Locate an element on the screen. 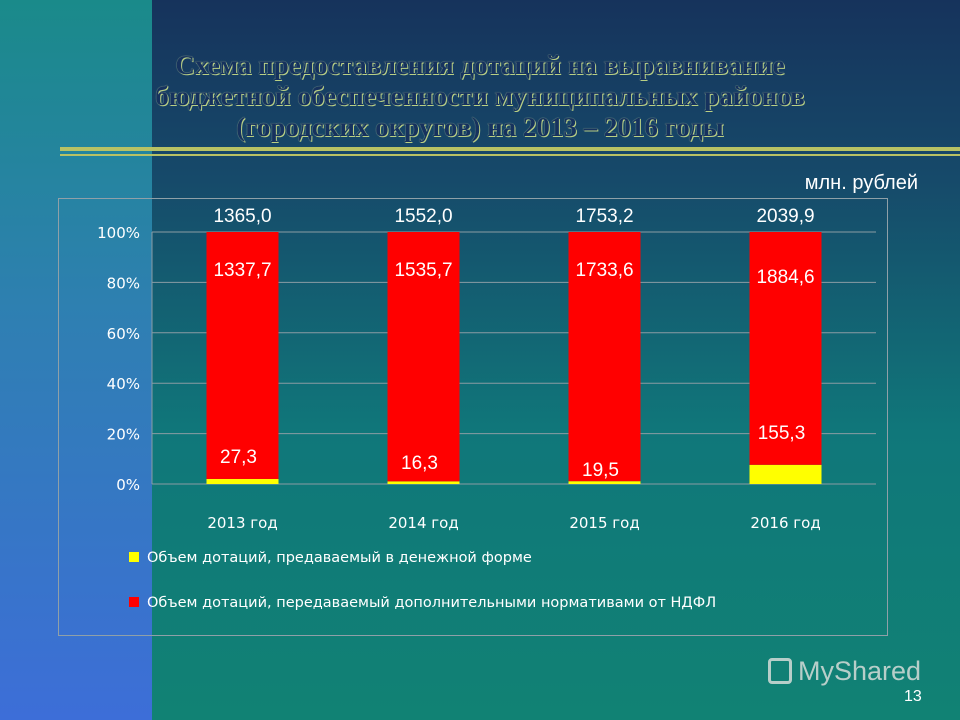  data-label-cash: 19,5 is located at coordinates (600, 470).